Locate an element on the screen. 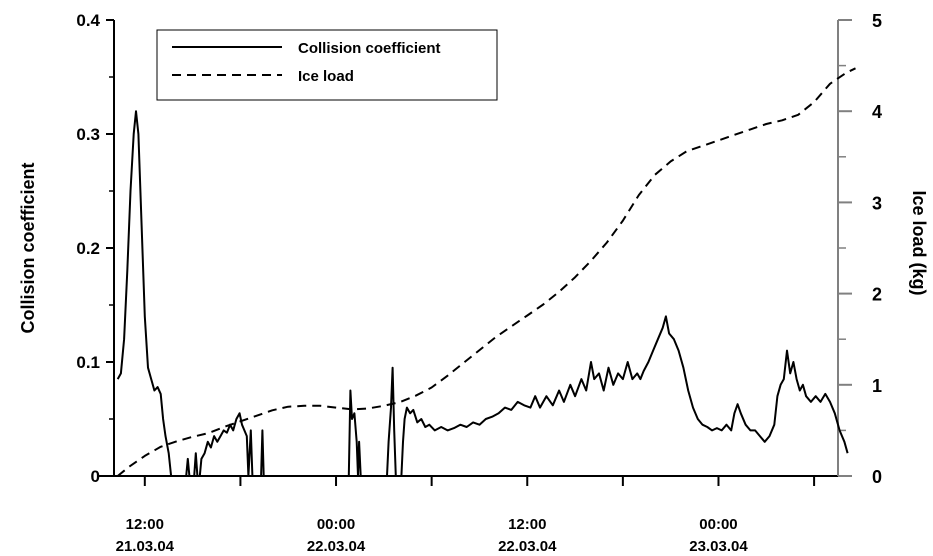  legend-box is located at coordinates (327, 65).